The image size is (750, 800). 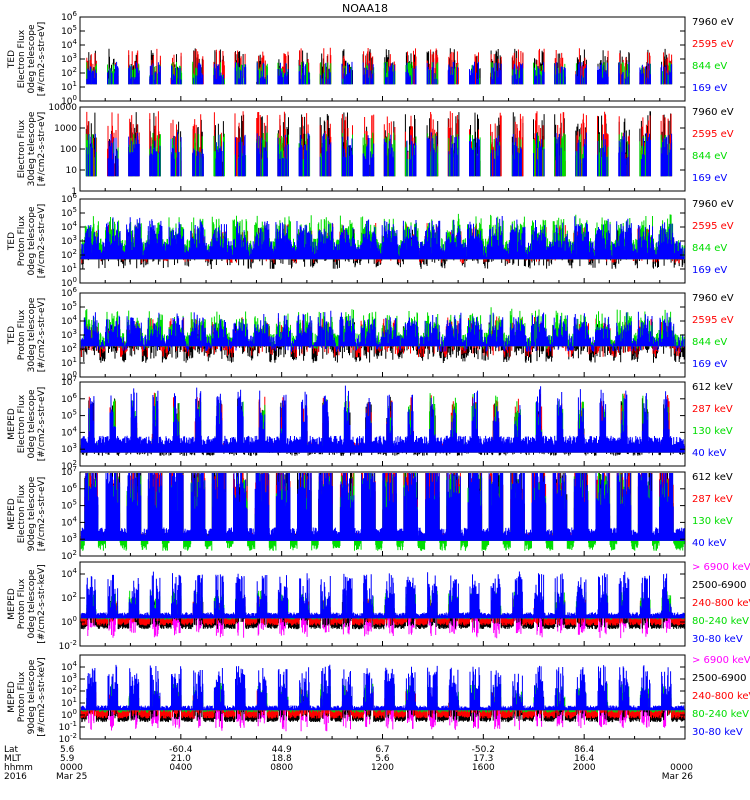 What do you see at coordinates (42, 603) in the screenshot?
I see `y-axis-label: [#/cm2-s-str-keV]` at bounding box center [42, 603].